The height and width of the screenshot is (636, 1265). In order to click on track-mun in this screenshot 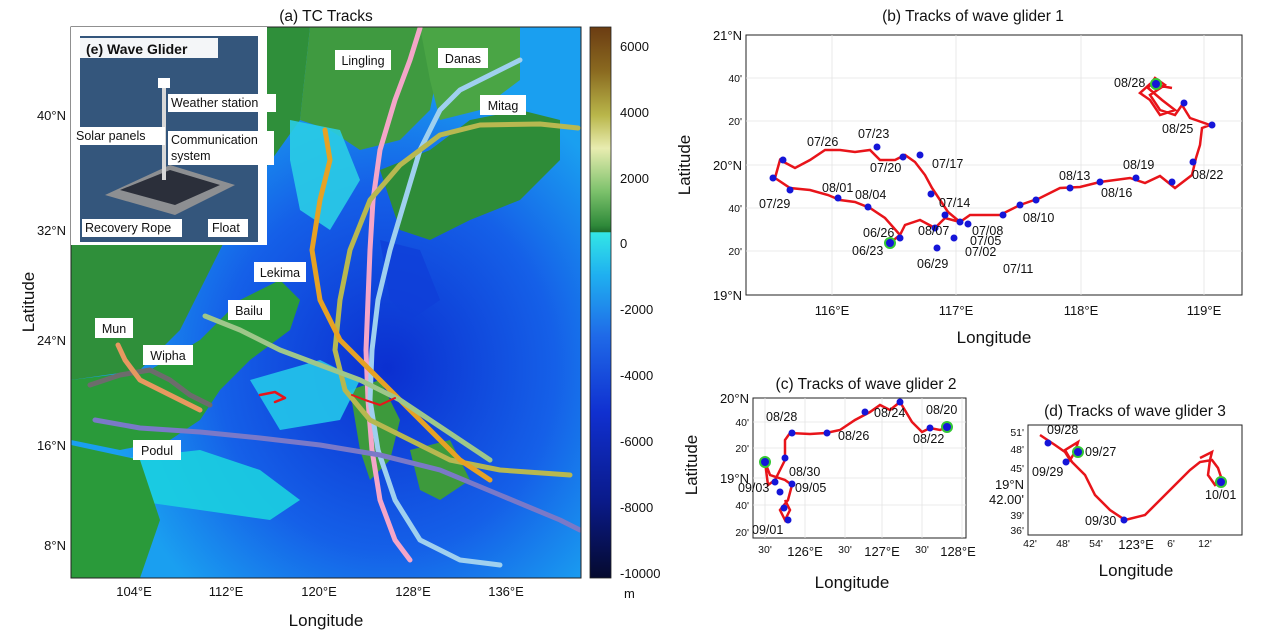, I will do `click(159, 377)`.